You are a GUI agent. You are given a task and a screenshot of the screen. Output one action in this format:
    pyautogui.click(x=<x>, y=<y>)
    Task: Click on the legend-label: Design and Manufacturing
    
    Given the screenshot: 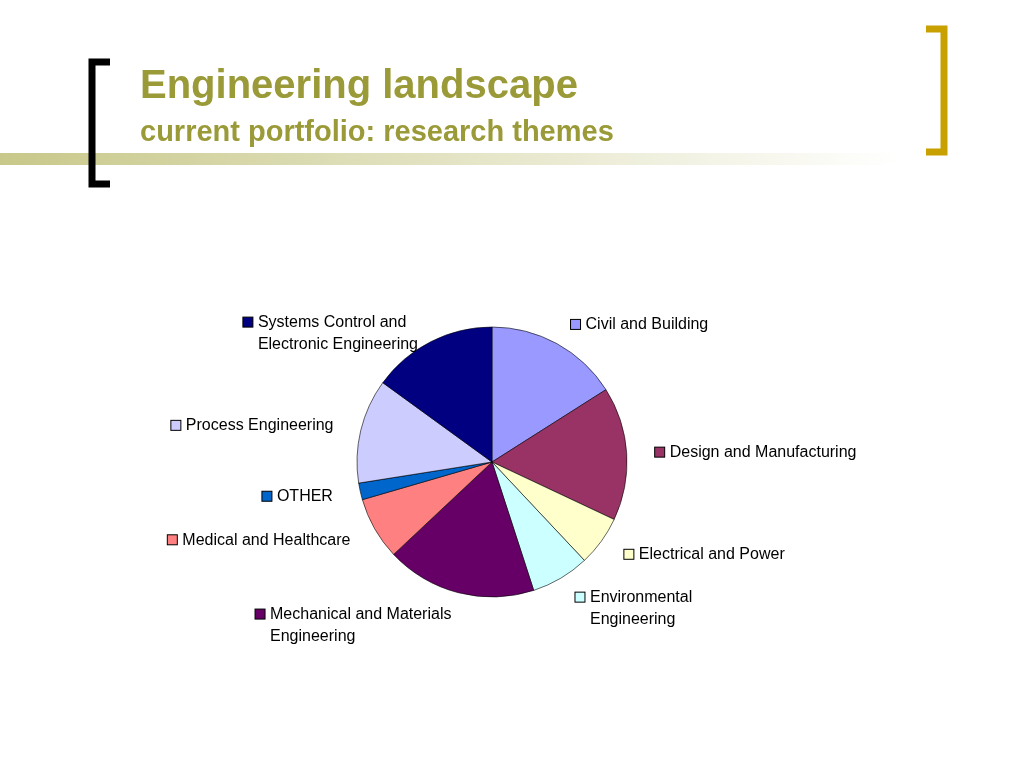 What is the action you would take?
    pyautogui.click(x=763, y=452)
    